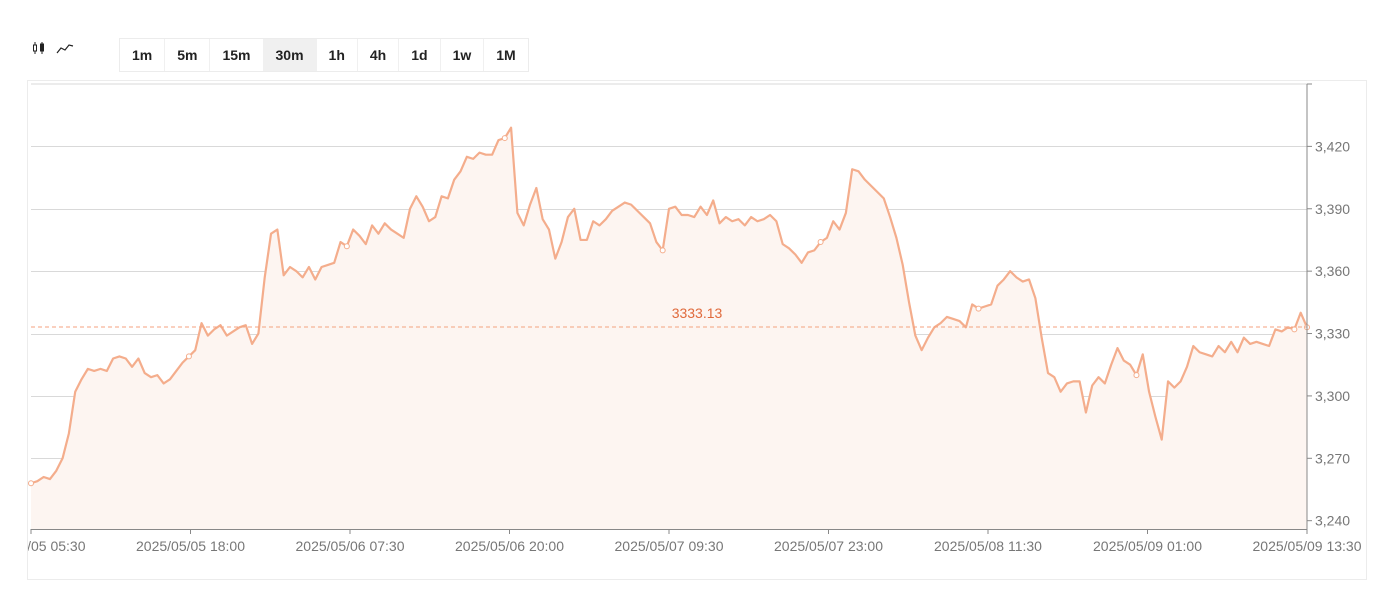 The width and height of the screenshot is (1385, 600). I want to click on interval-15m: 15m, so click(237, 55).